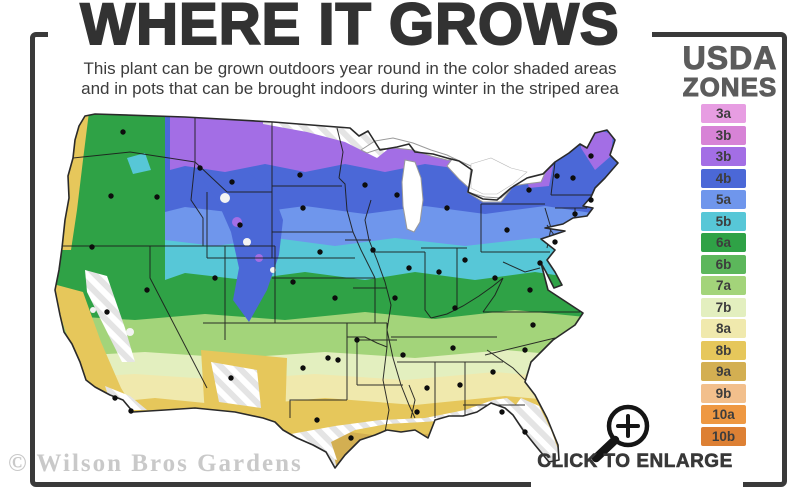 This screenshot has width=800, height=500. What do you see at coordinates (637, 485) in the screenshot?
I see `frame-gap-bottom` at bounding box center [637, 485].